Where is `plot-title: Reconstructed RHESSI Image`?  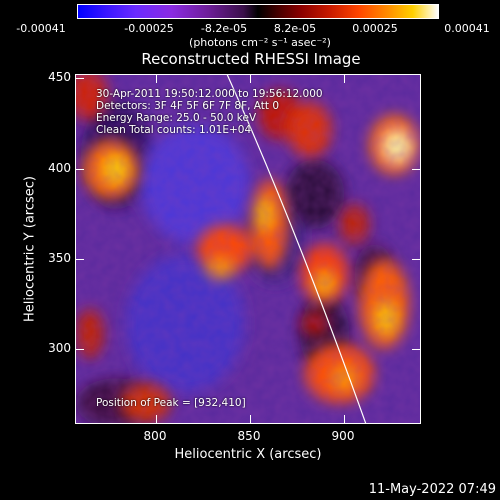
plot-title: Reconstructed RHESSI Image is located at coordinates (251, 59).